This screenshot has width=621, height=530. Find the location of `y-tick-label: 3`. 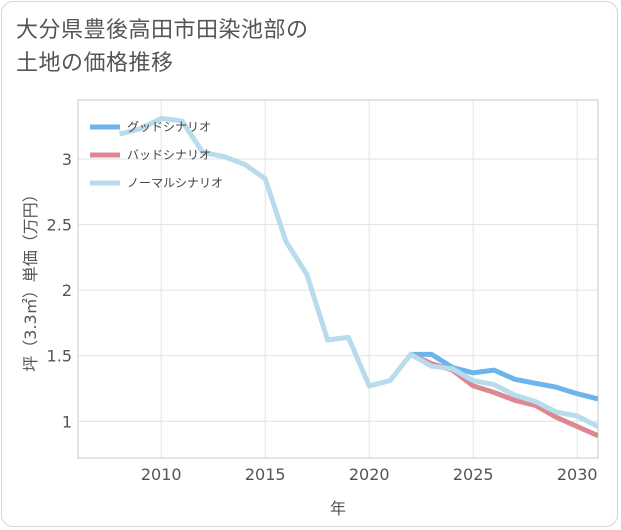

y-tick-label: 3 is located at coordinates (67, 159).